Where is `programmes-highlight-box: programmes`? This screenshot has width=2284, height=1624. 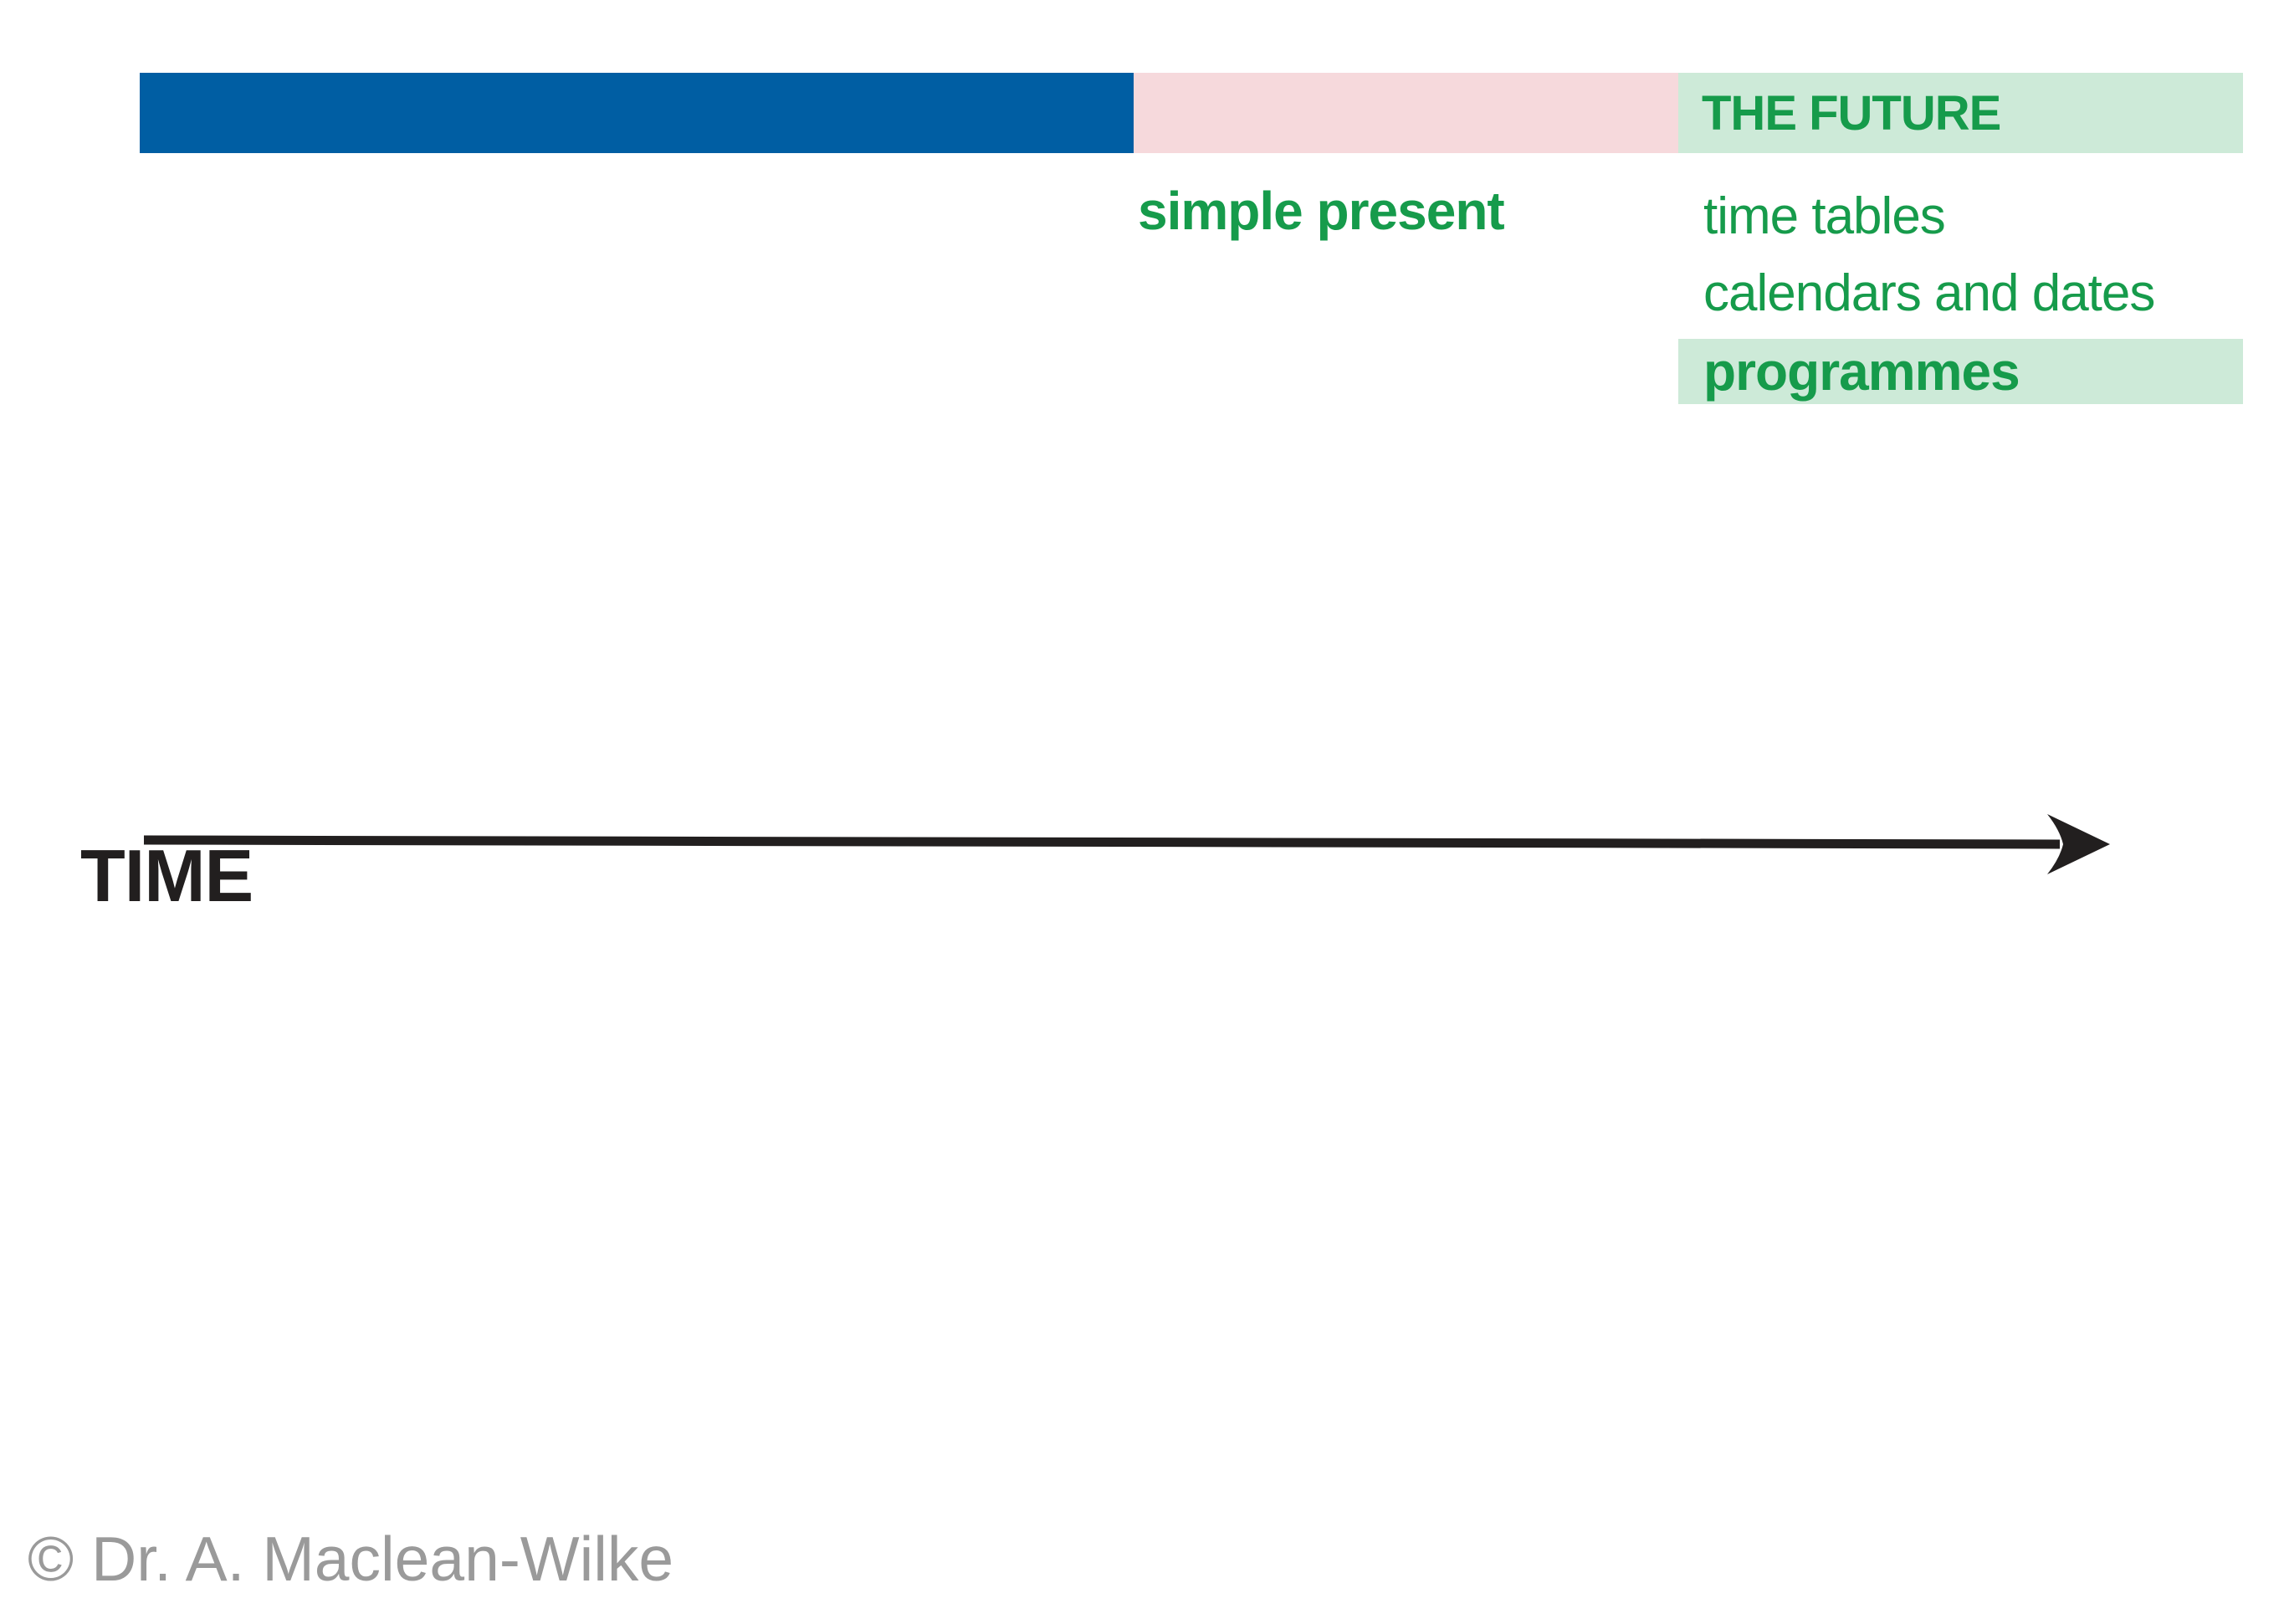 programmes-highlight-box: programmes is located at coordinates (1961, 371).